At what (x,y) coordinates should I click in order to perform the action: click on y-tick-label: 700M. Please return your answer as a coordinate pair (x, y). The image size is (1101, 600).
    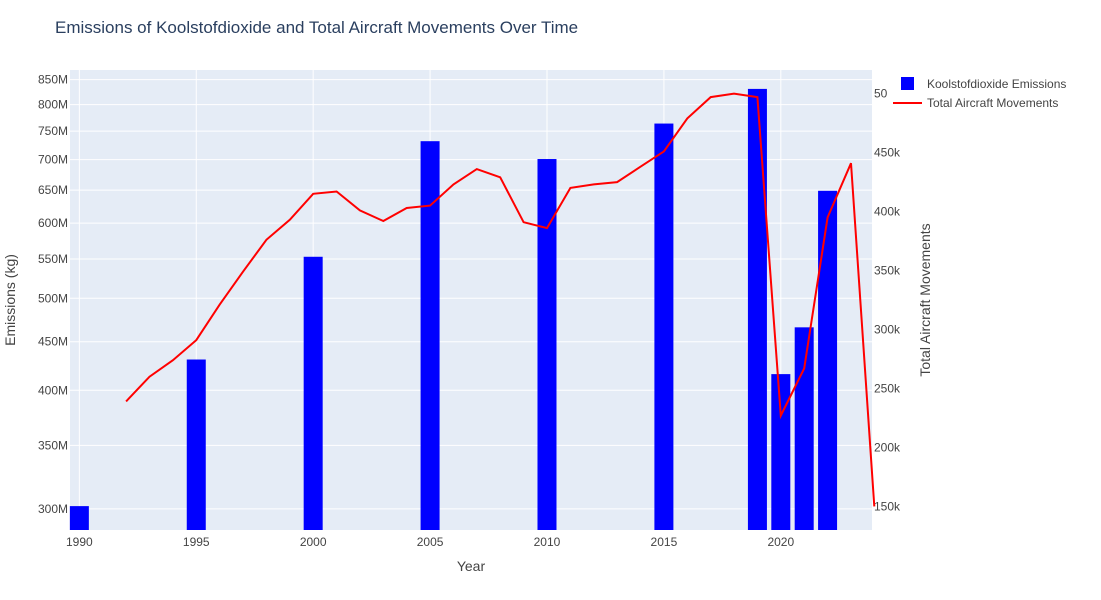
    Looking at the image, I should click on (53, 160).